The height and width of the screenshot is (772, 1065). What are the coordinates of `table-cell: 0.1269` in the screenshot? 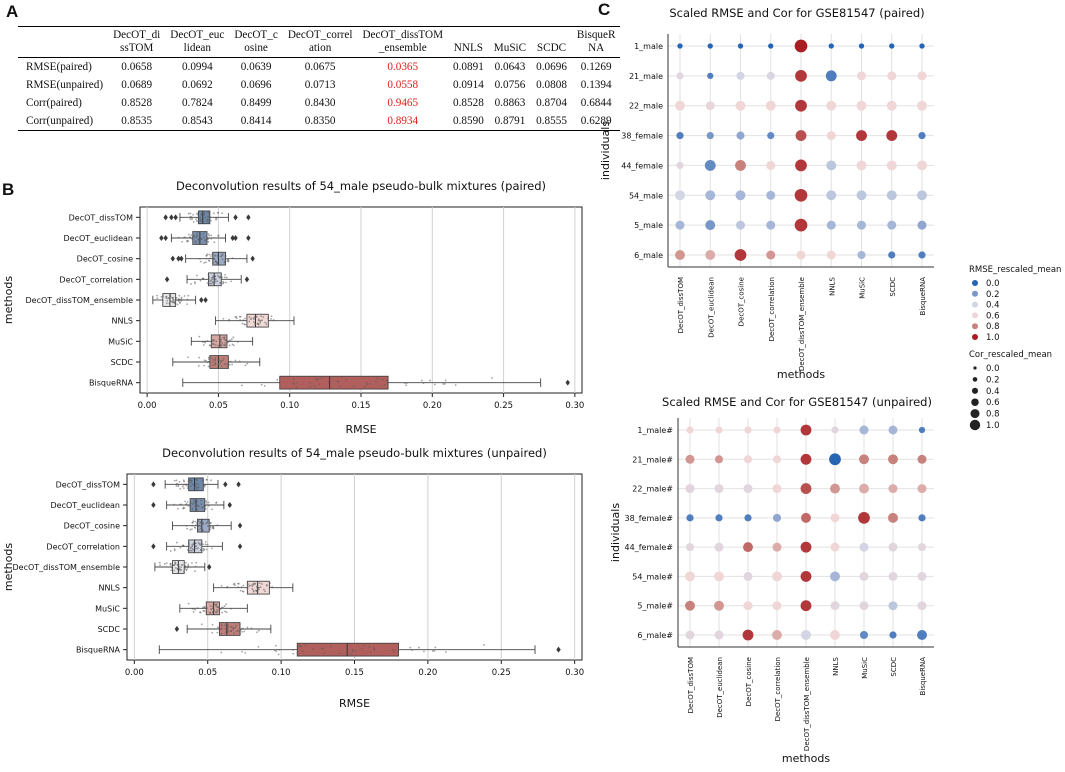 It's located at (596, 67).